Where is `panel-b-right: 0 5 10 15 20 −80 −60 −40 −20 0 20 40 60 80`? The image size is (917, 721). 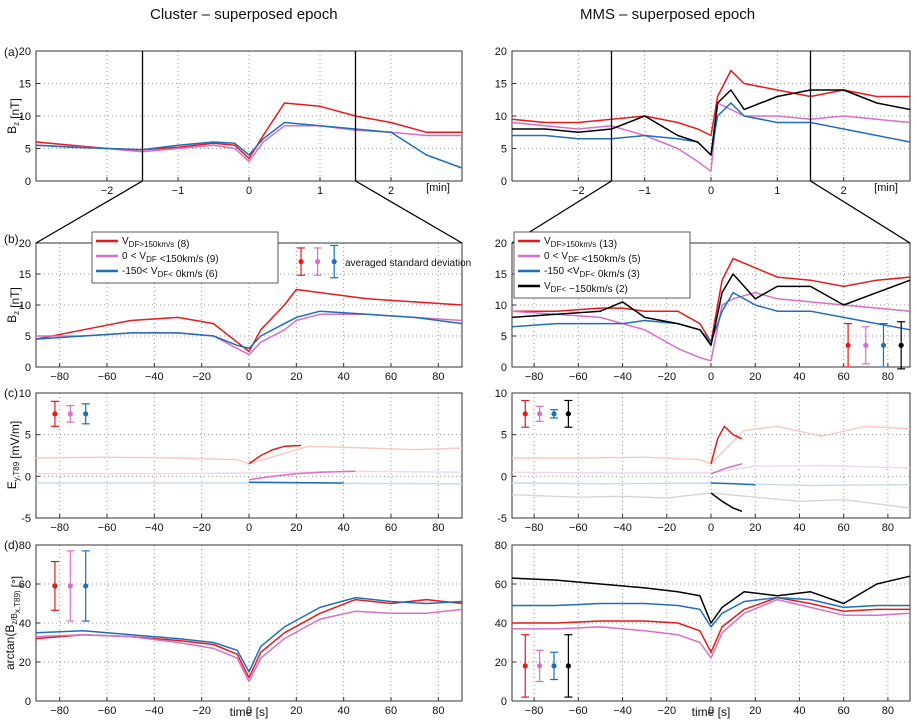 panel-b-right: 0 5 10 15 20 −80 −60 −40 −20 0 20 40 60 80 is located at coordinates (703, 310).